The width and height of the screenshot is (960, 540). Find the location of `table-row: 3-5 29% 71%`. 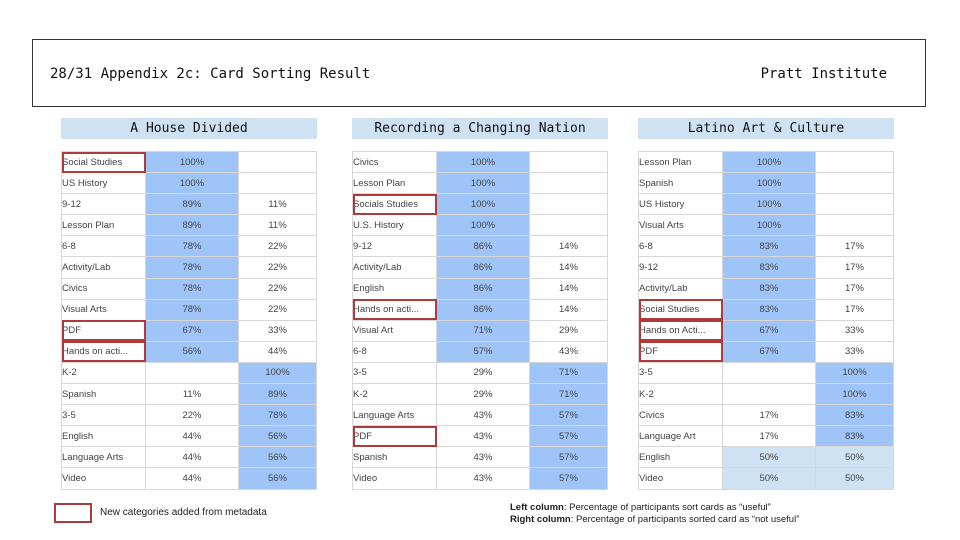

table-row: 3-5 29% 71% is located at coordinates (480, 373).